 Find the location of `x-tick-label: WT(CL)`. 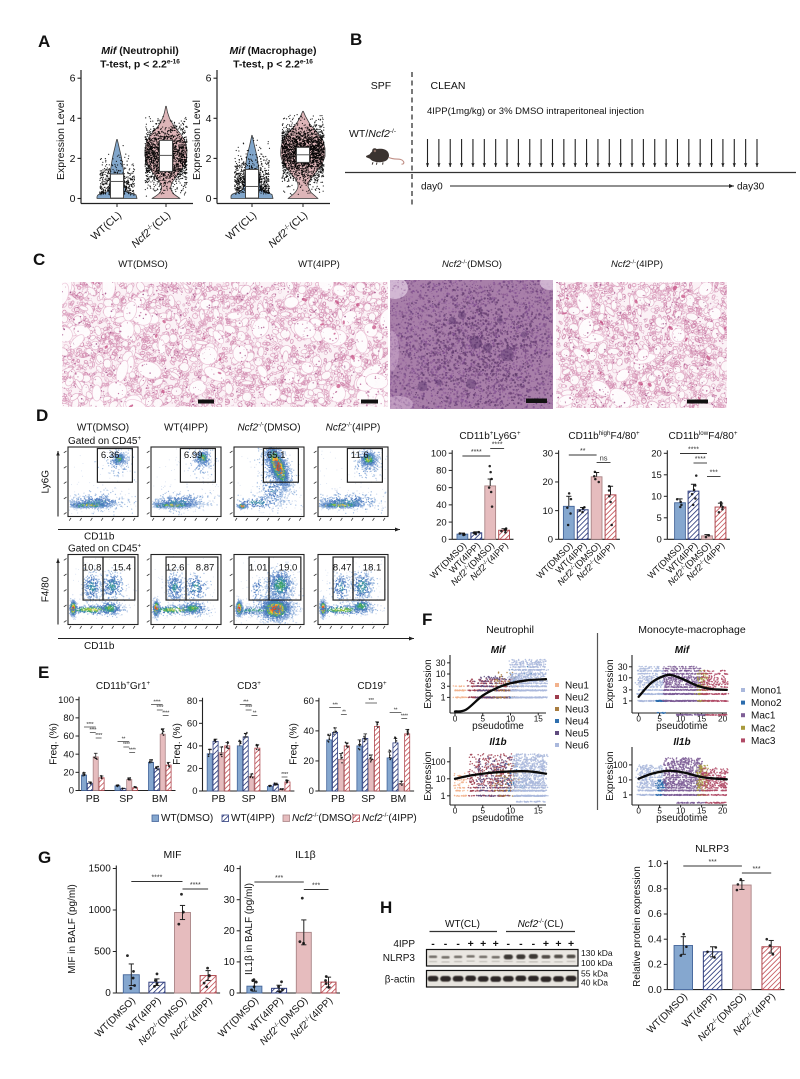

x-tick-label: WT(CL) is located at coordinates (241, 226).